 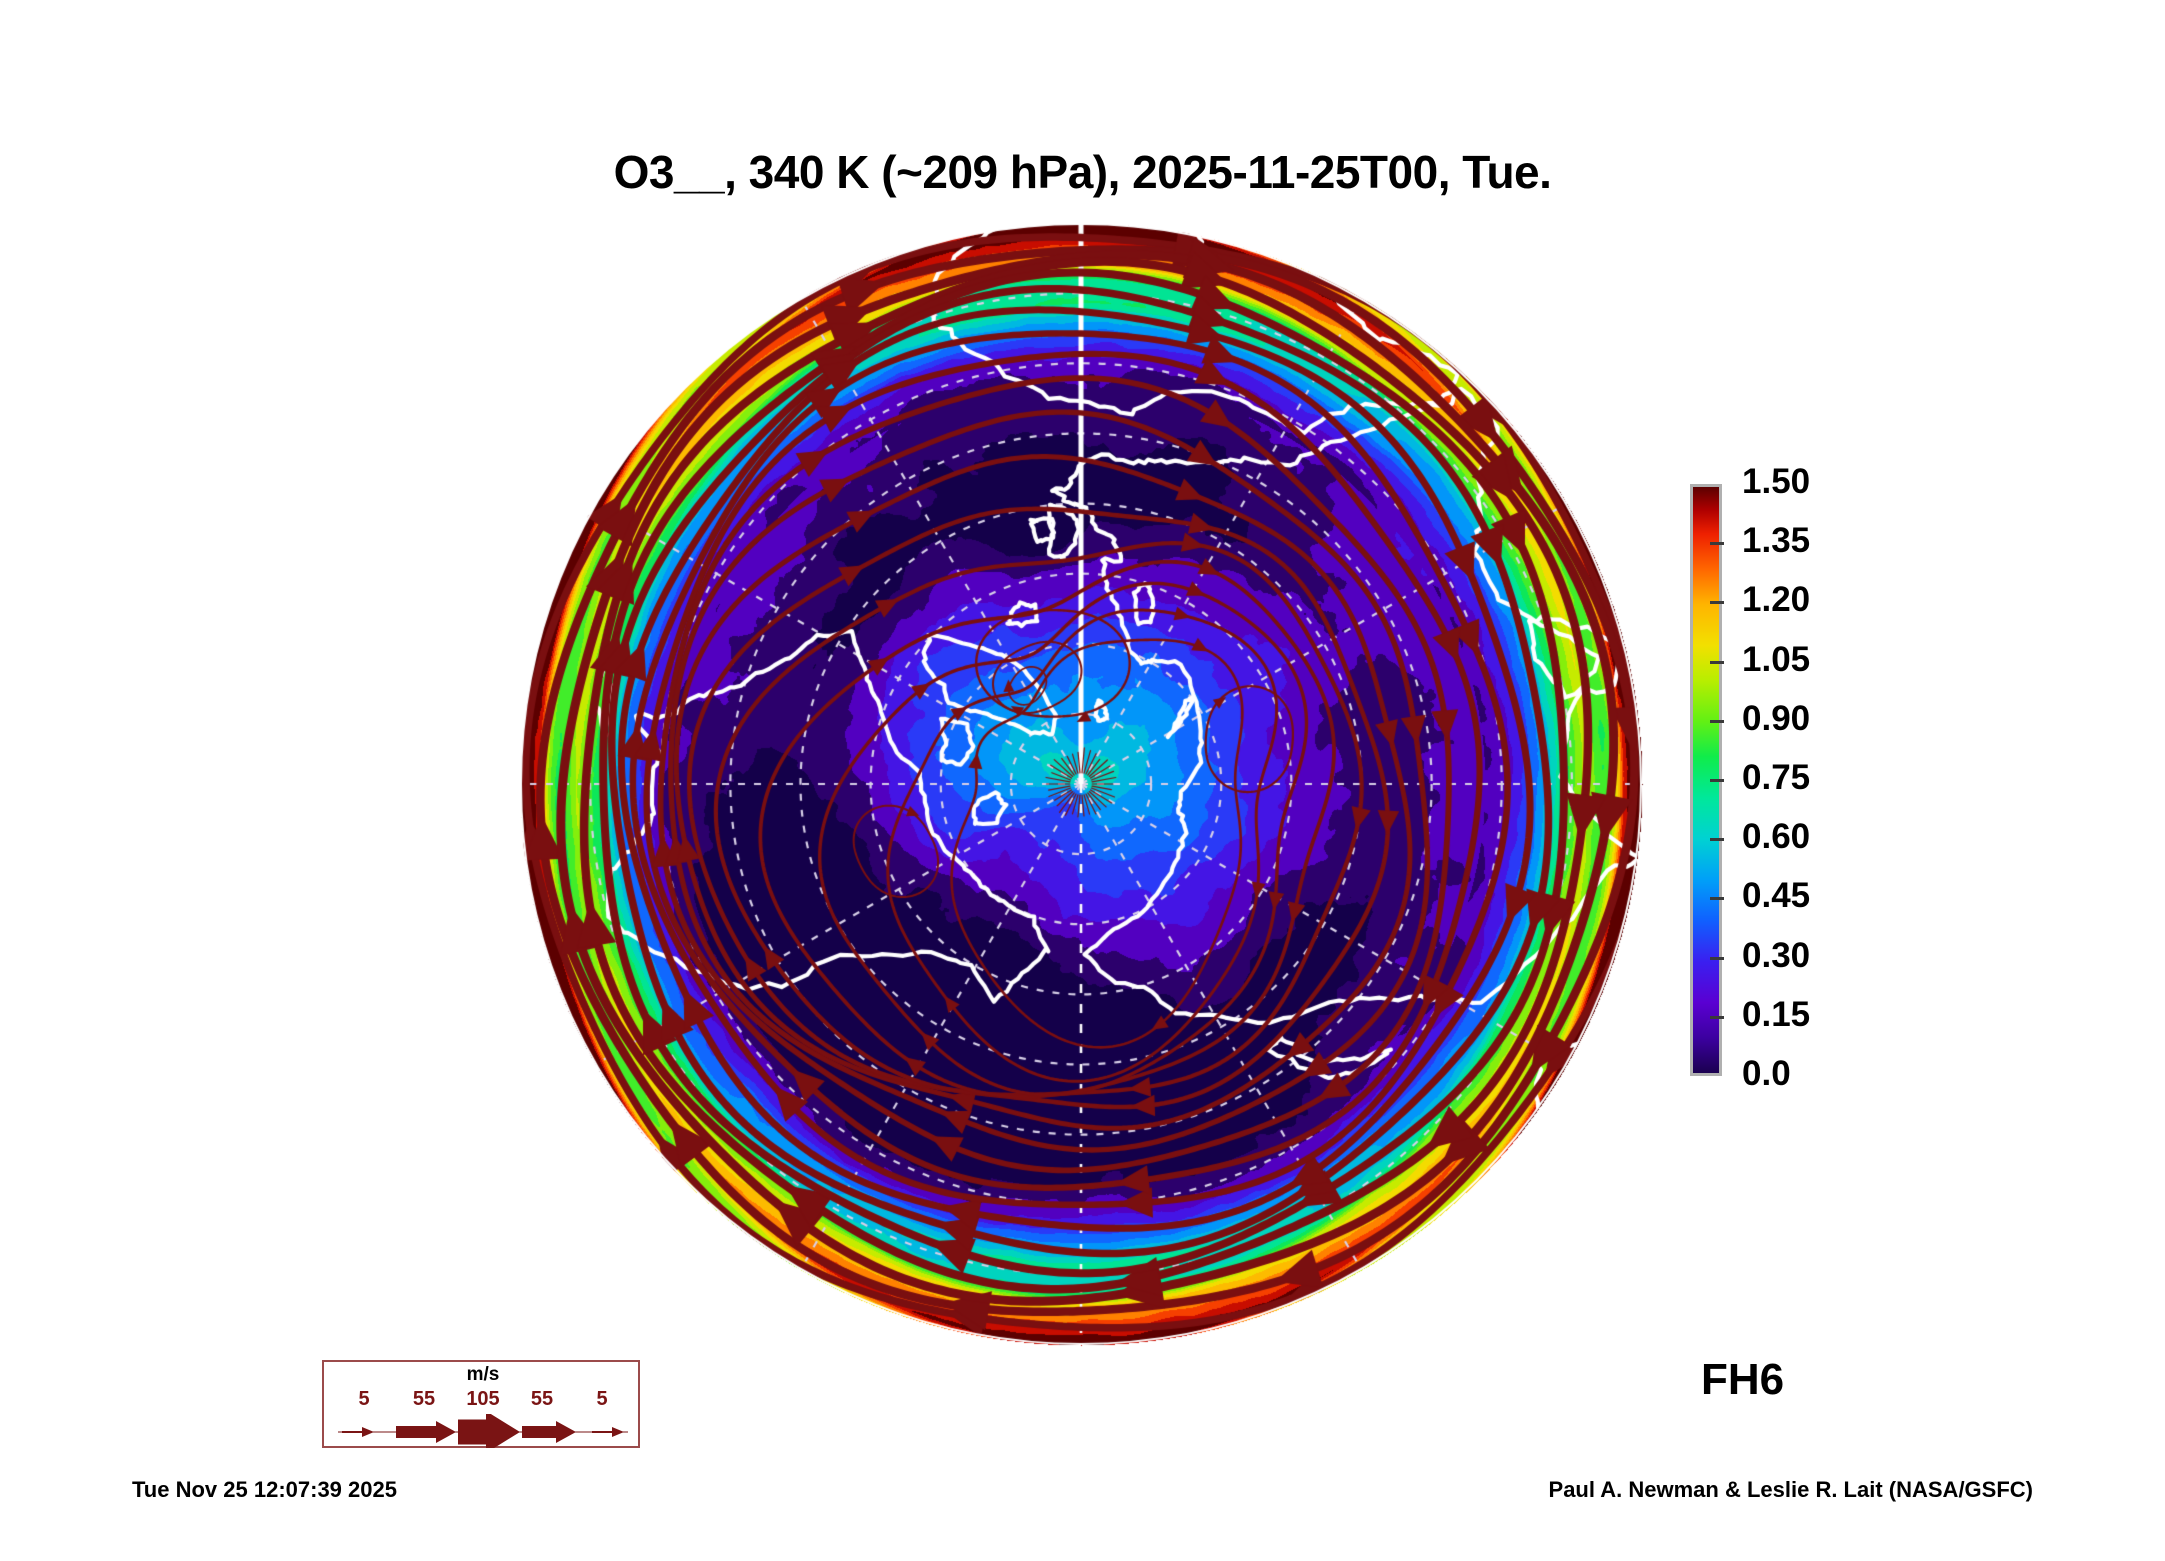 I want to click on colorbar-tick-label: 1.05, so click(x=1776, y=659).